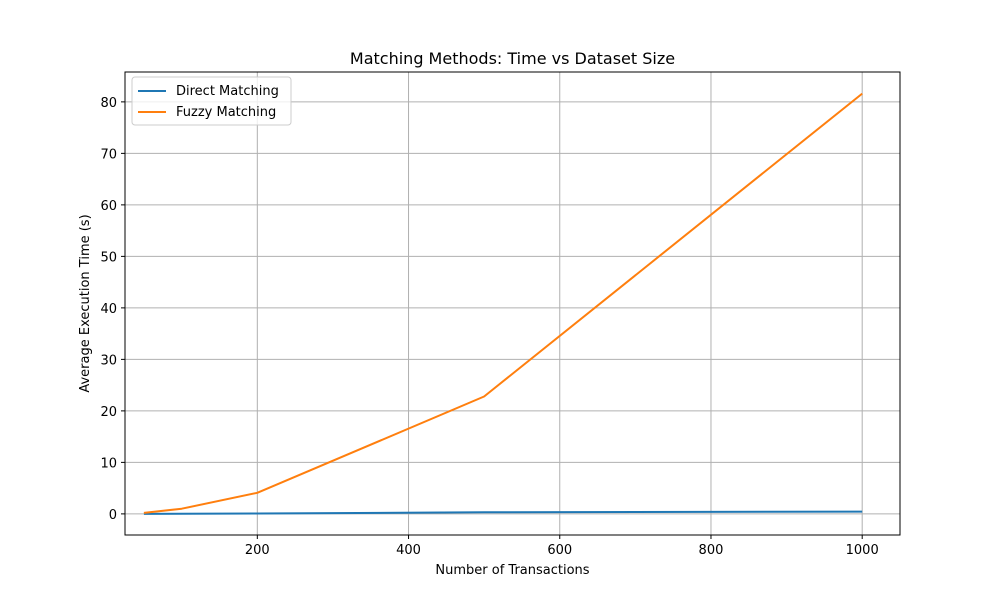 The width and height of the screenshot is (1000, 600). I want to click on y-tick-label: 30, so click(108, 360).